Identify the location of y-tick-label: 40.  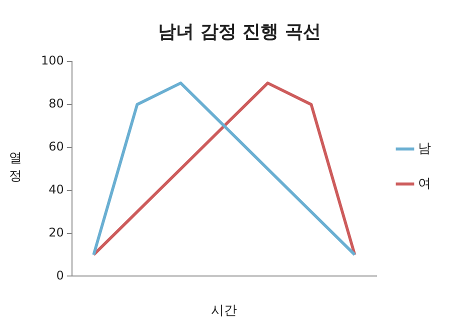
(56, 189).